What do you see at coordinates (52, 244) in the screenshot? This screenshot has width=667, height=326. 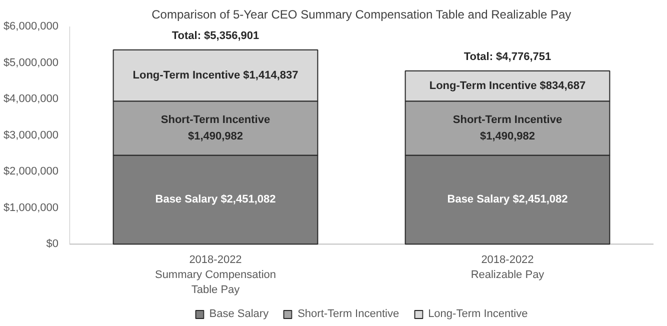 I see `y-tick-label: $0` at bounding box center [52, 244].